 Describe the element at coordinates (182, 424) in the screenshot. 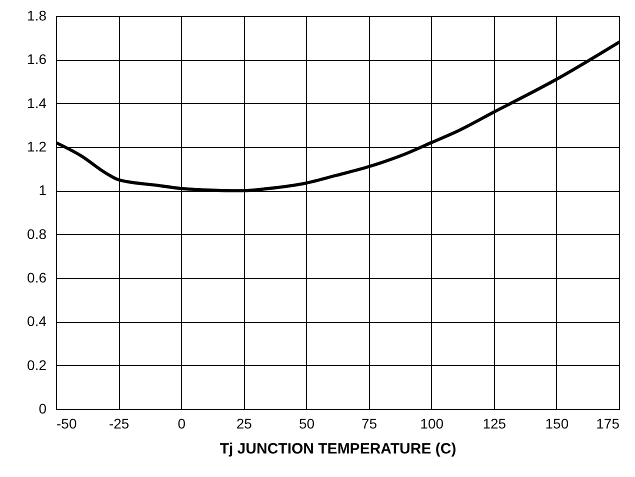

I see `x-tick-label: 0` at that location.